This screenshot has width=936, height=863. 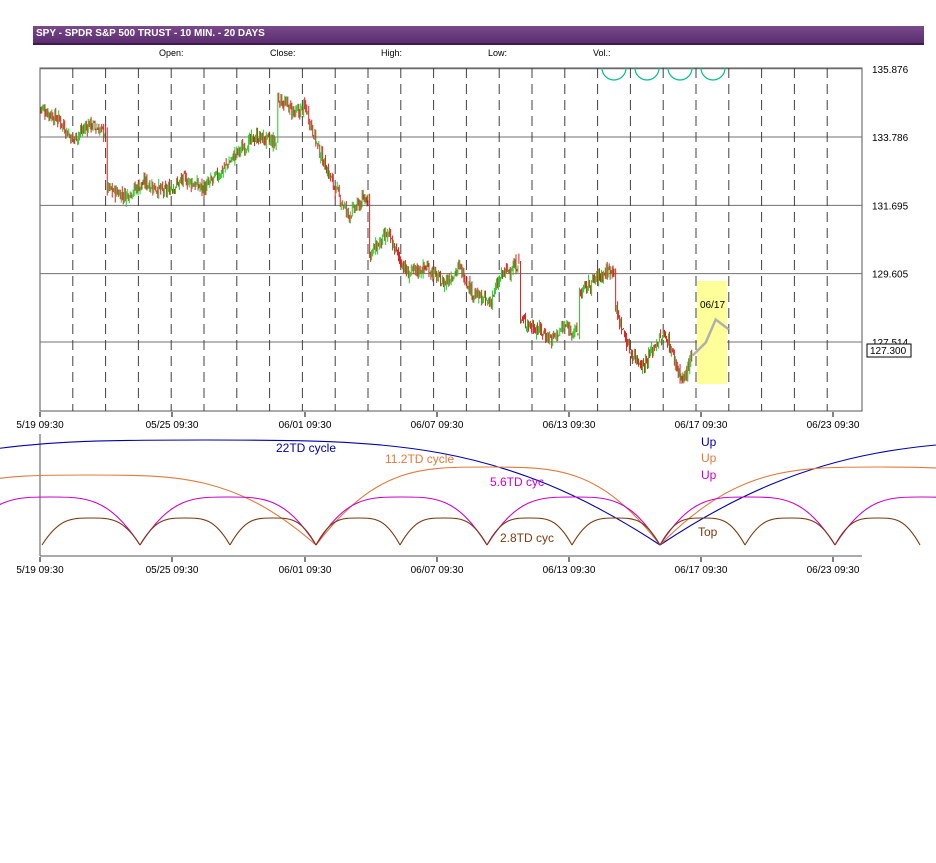 I want to click on y-tick-label: 133.786, so click(x=890, y=138).